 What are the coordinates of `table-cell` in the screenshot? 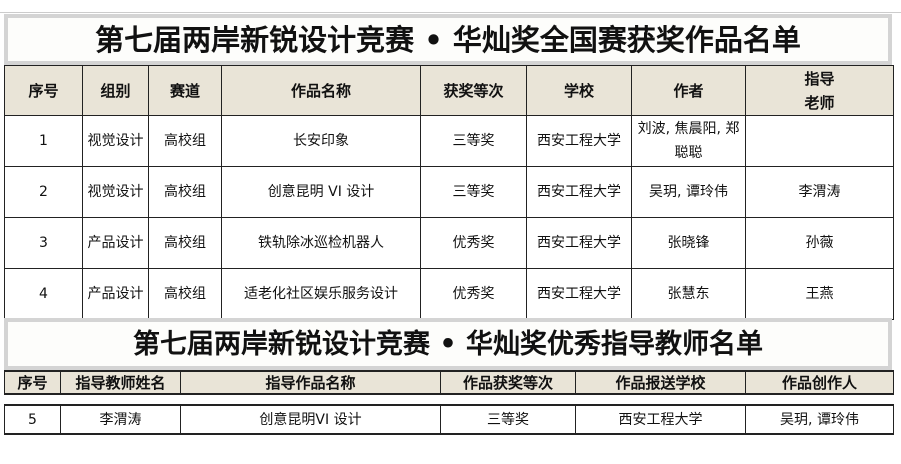 It's located at (819, 141).